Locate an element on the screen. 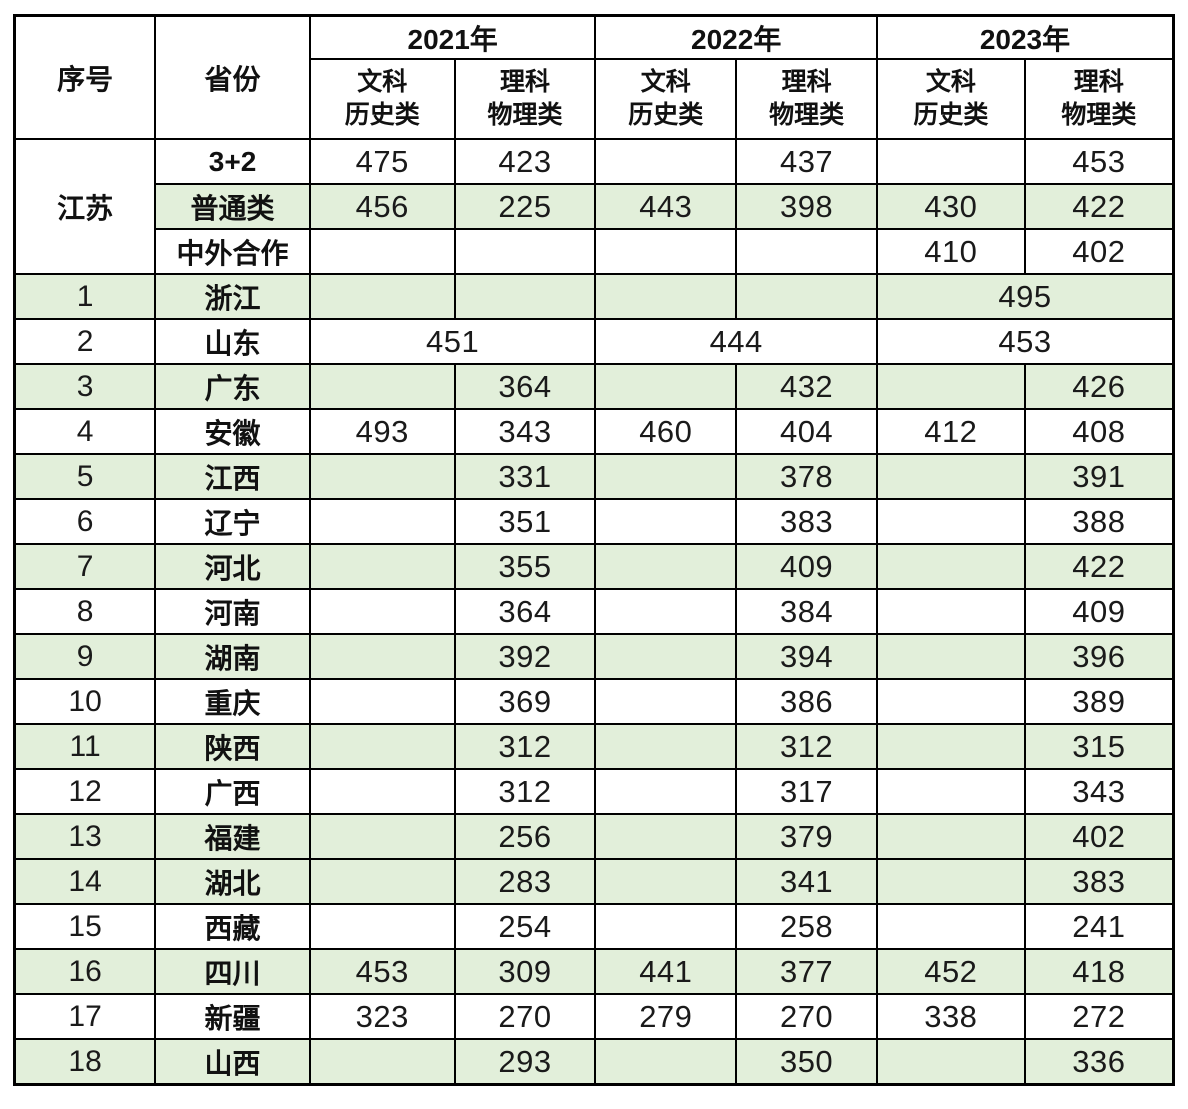  province-cell: 浙江 is located at coordinates (232, 296).